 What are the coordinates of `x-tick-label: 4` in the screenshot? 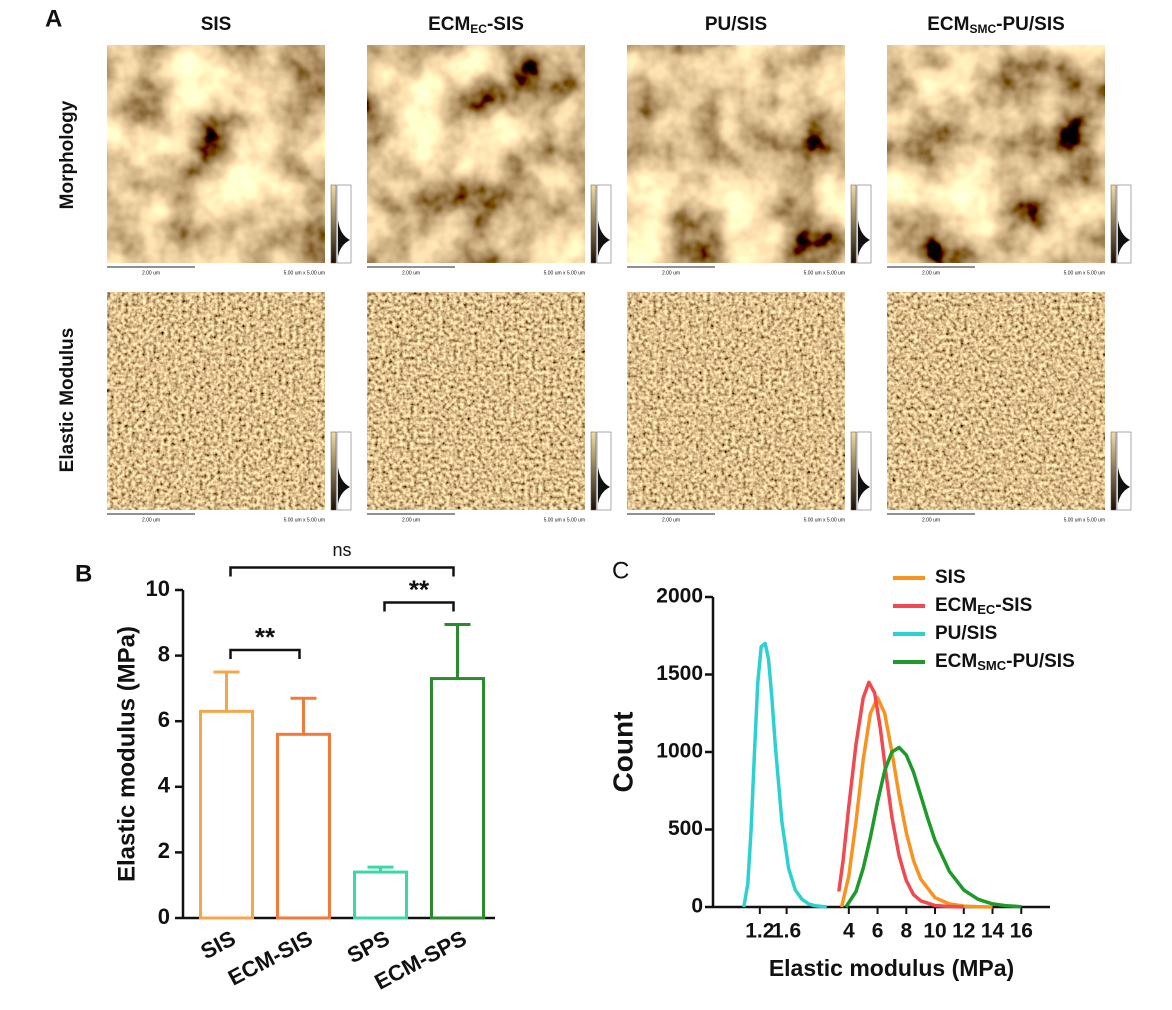 It's located at (849, 931).